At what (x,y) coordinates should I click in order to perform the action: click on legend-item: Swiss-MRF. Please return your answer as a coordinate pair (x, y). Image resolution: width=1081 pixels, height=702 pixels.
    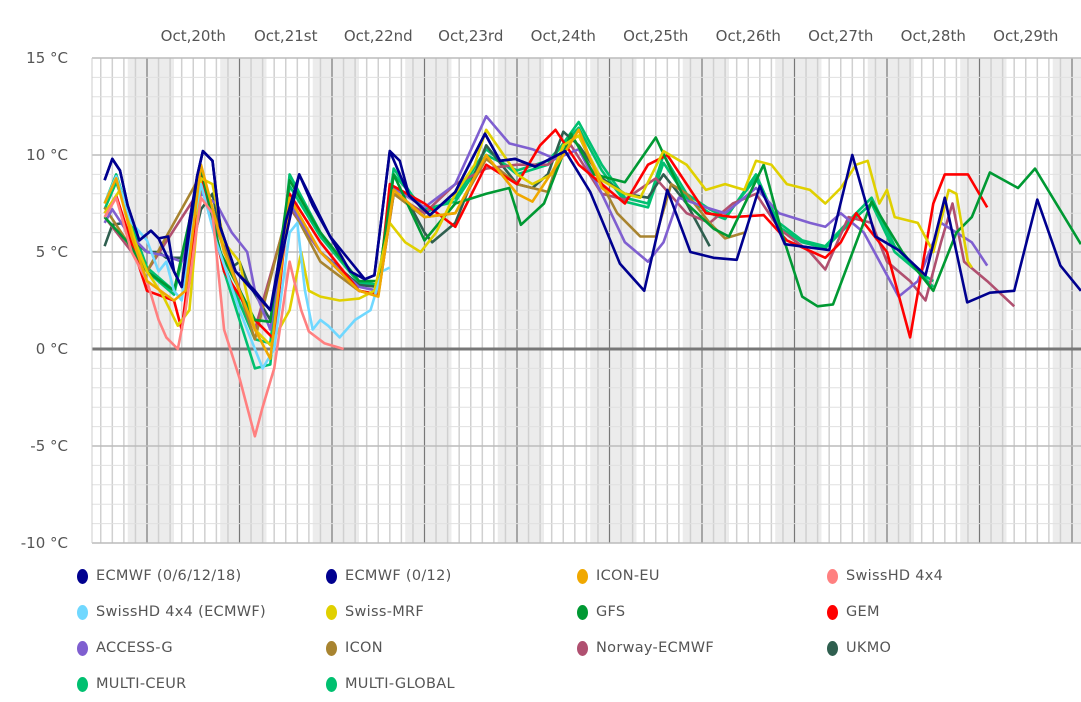
    Looking at the image, I should click on (375, 612).